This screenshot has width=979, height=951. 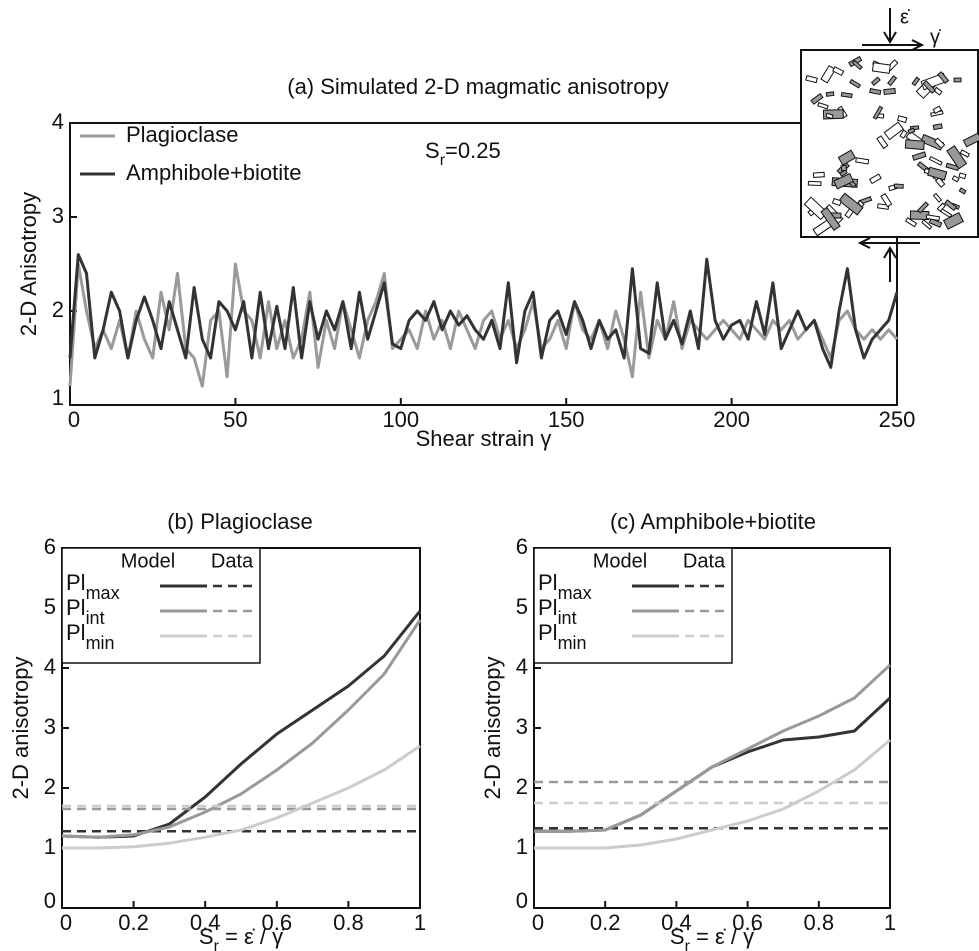 What do you see at coordinates (522, 546) in the screenshot?
I see `y-tick-label: 6` at bounding box center [522, 546].